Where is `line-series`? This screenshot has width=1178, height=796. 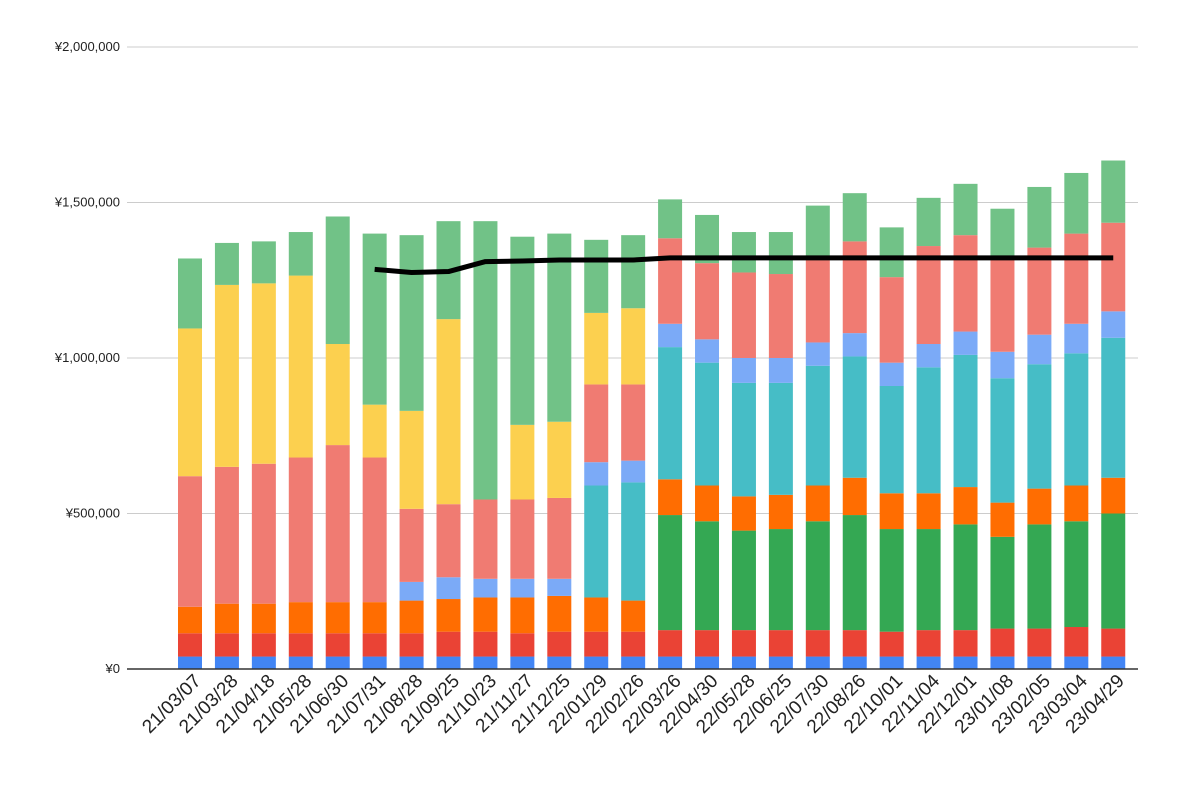
line-series is located at coordinates (744, 265).